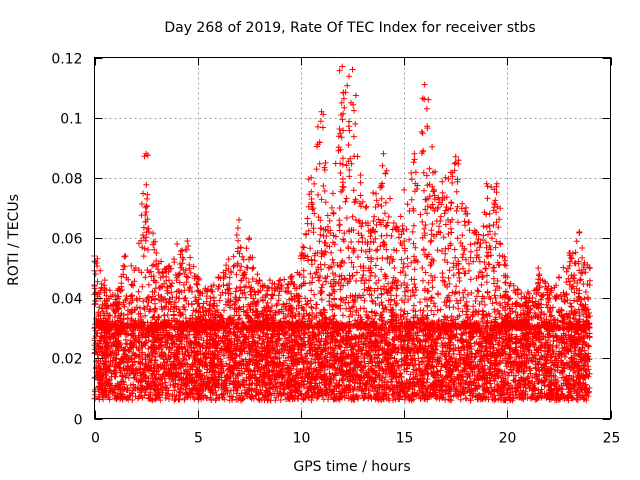 Image resolution: width=640 pixels, height=480 pixels. I want to click on x-tick-label: 25, so click(612, 439).